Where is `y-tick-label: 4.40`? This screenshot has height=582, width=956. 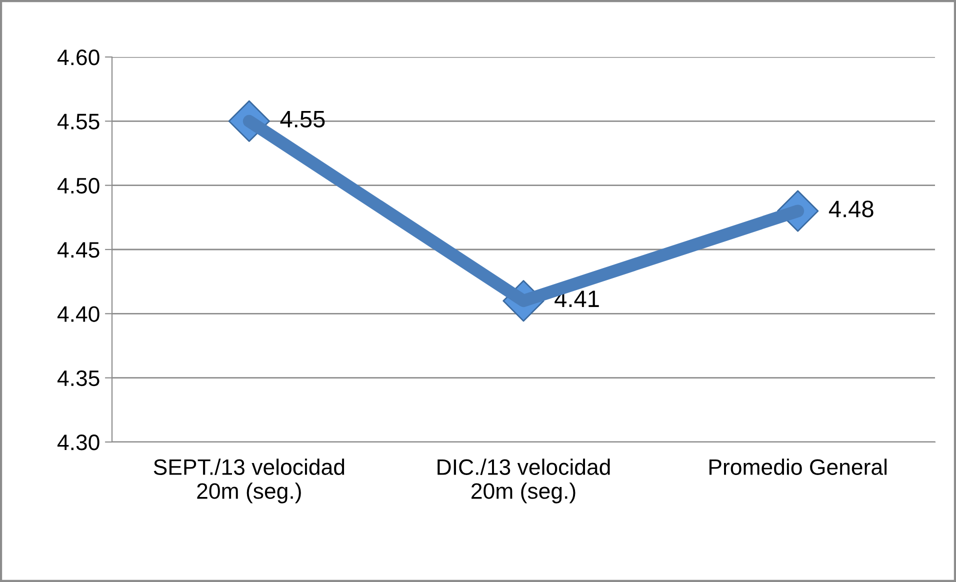
y-tick-label: 4.40 is located at coordinates (78, 314).